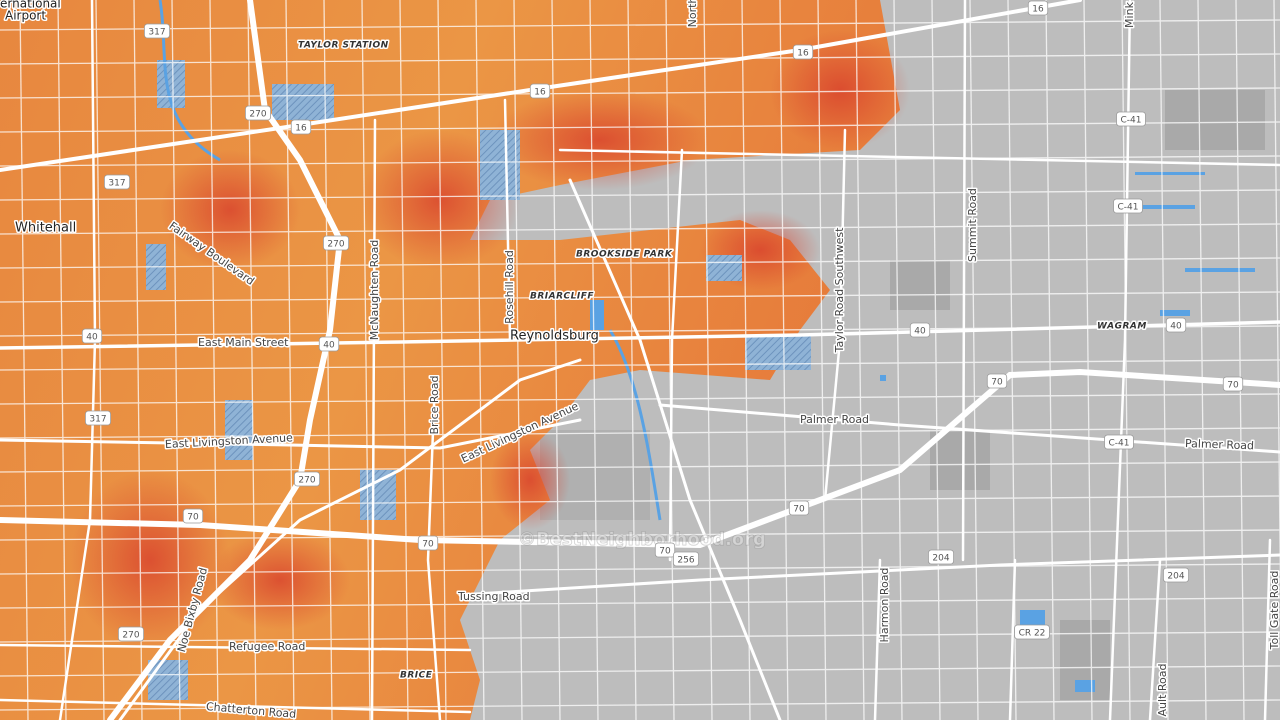 The height and width of the screenshot is (720, 1280). Describe the element at coordinates (243, 342) in the screenshot. I see `road-label: East Main Street` at that location.